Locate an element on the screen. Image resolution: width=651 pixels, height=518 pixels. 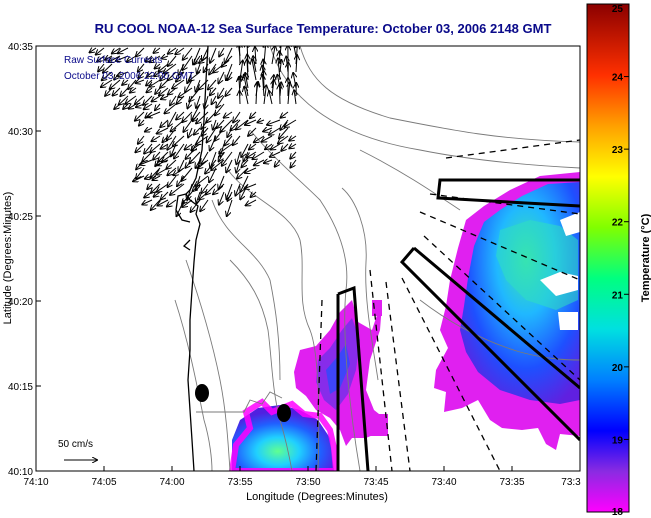
colorbar is located at coordinates (608, 258).